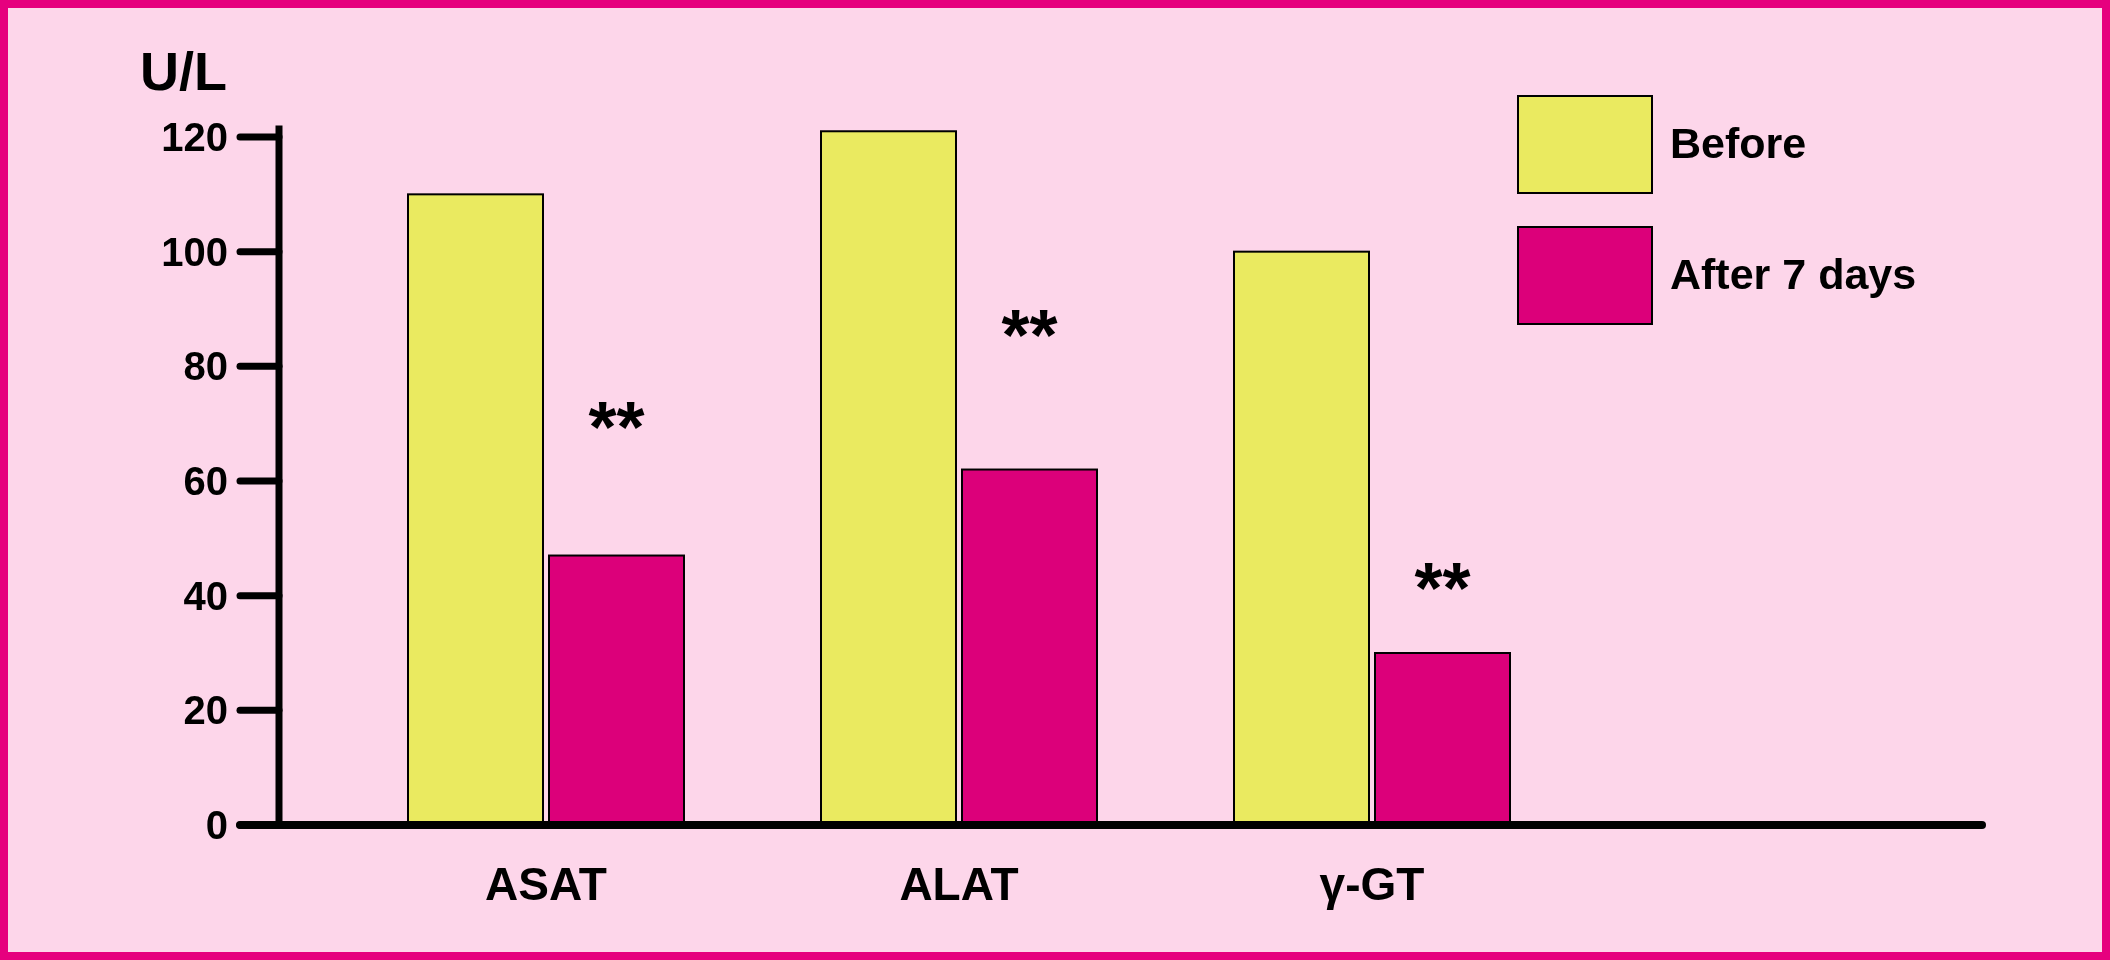 This screenshot has height=960, width=2110. I want to click on x-tick-label: ASAT, so click(546, 884).